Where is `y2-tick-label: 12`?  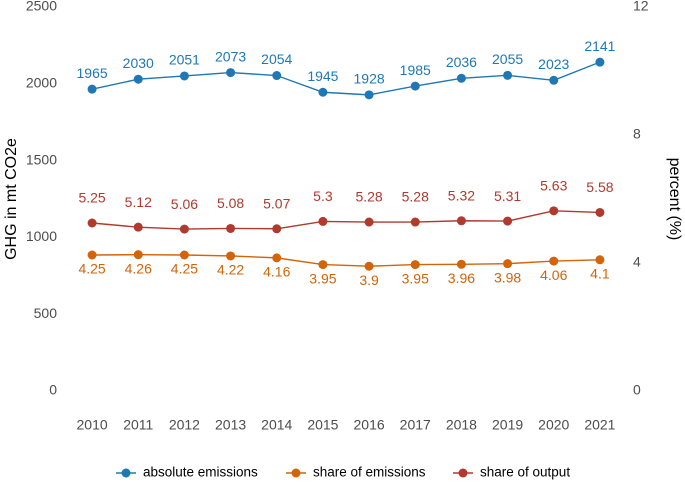 y2-tick-label: 12 is located at coordinates (641, 7).